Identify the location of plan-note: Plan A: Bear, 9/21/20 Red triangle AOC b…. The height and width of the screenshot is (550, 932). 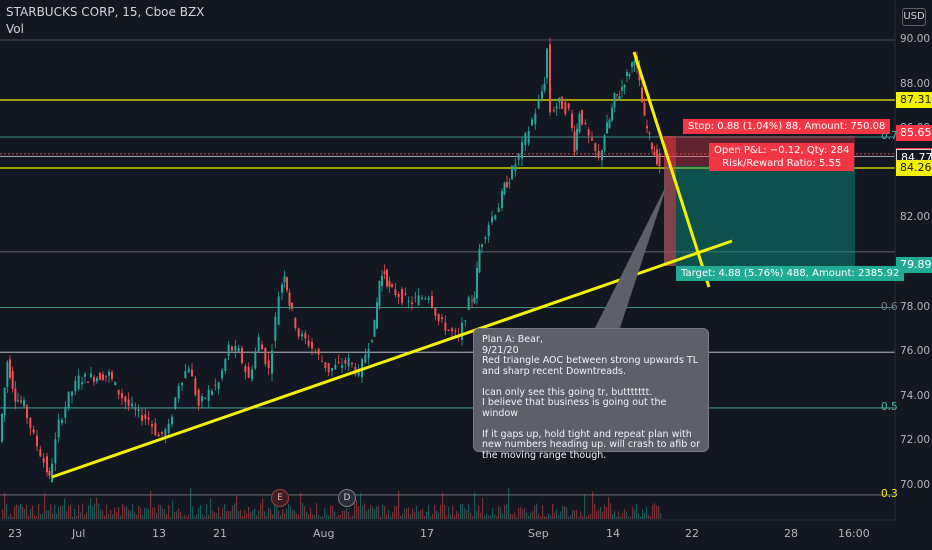
(591, 394).